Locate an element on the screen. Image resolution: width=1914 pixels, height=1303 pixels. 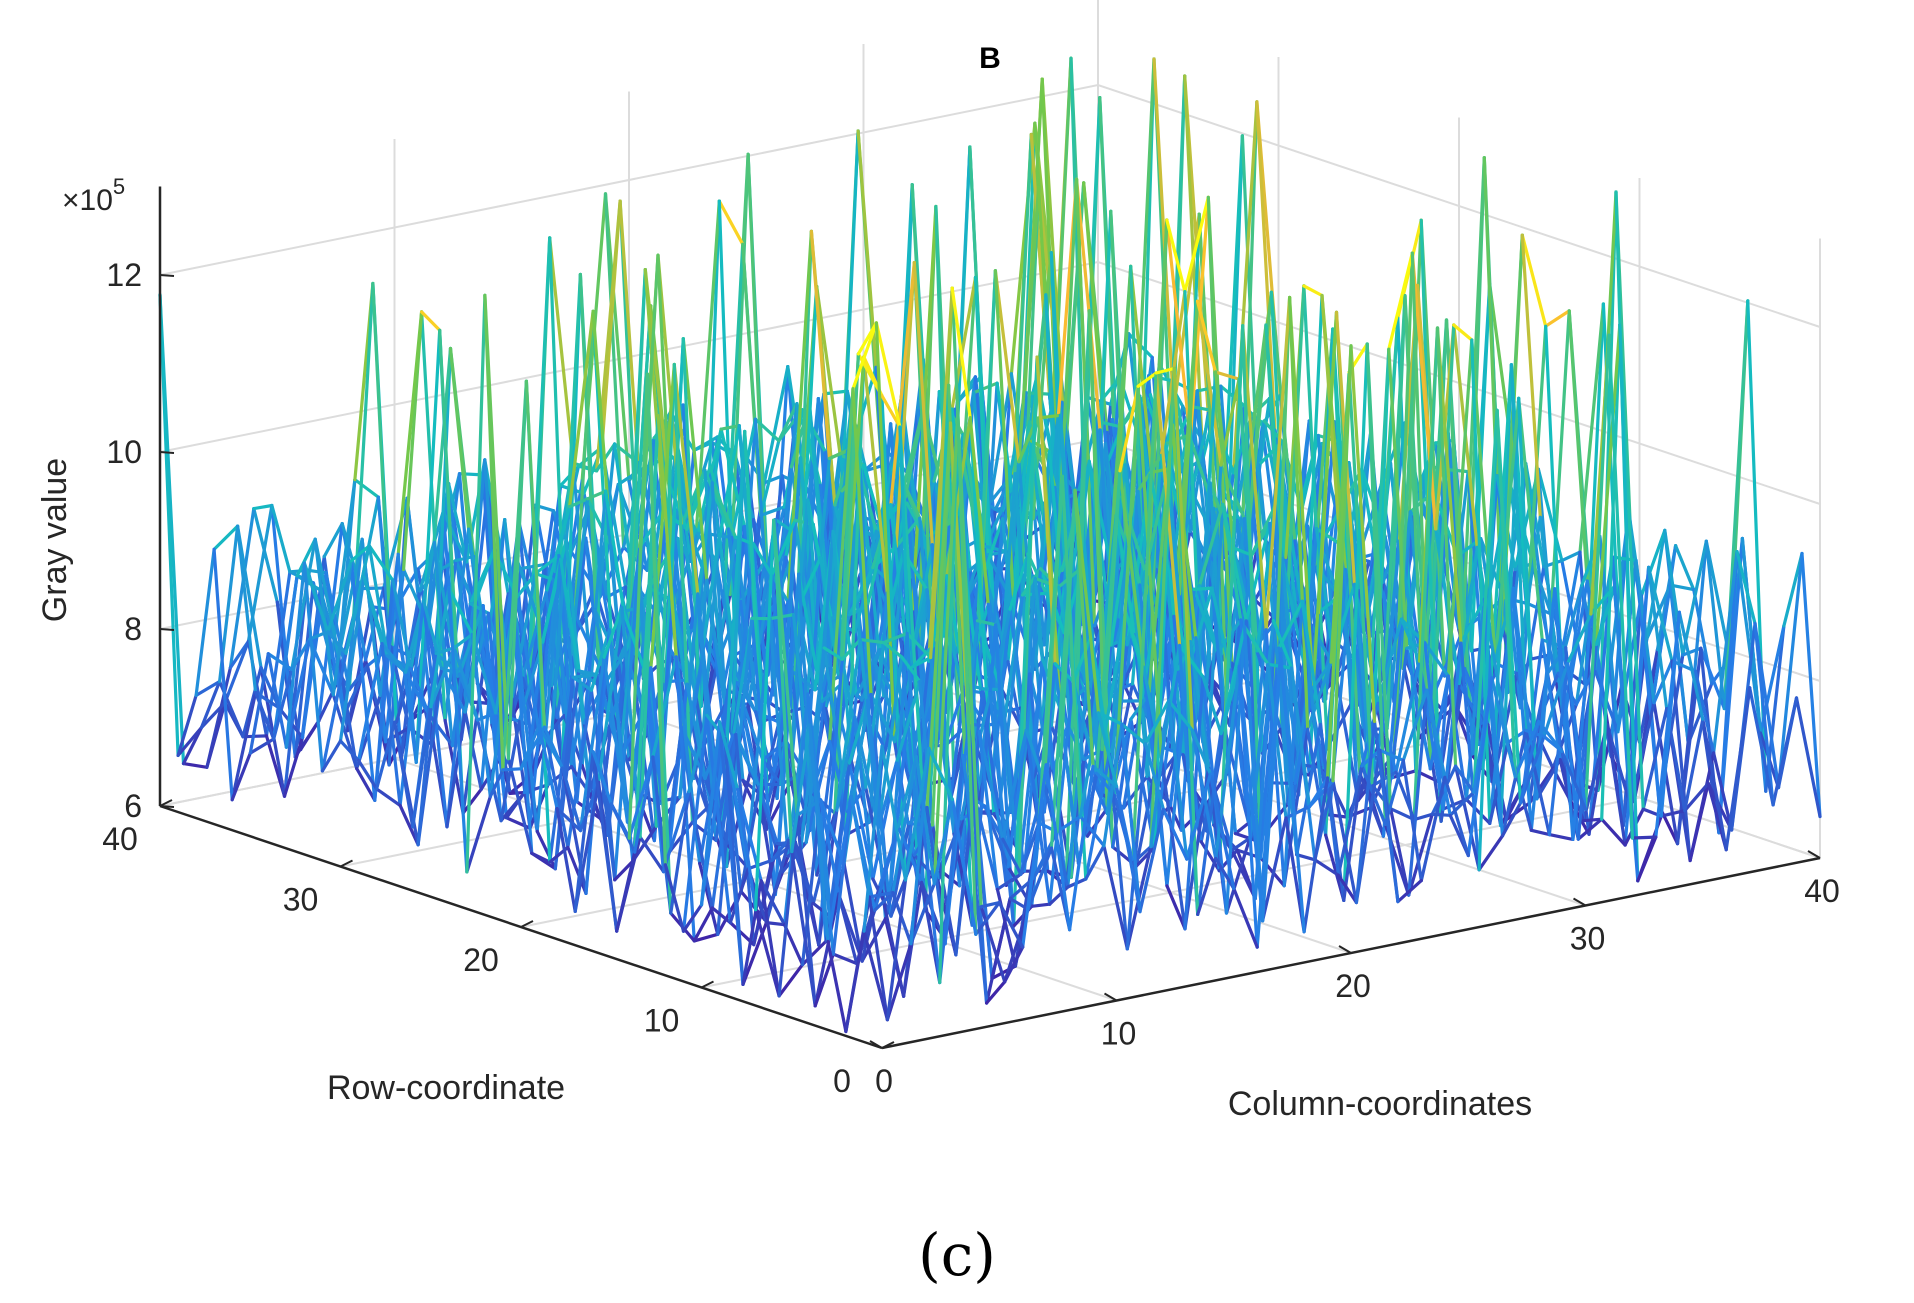
y-tick is located at coordinates (527, 924).